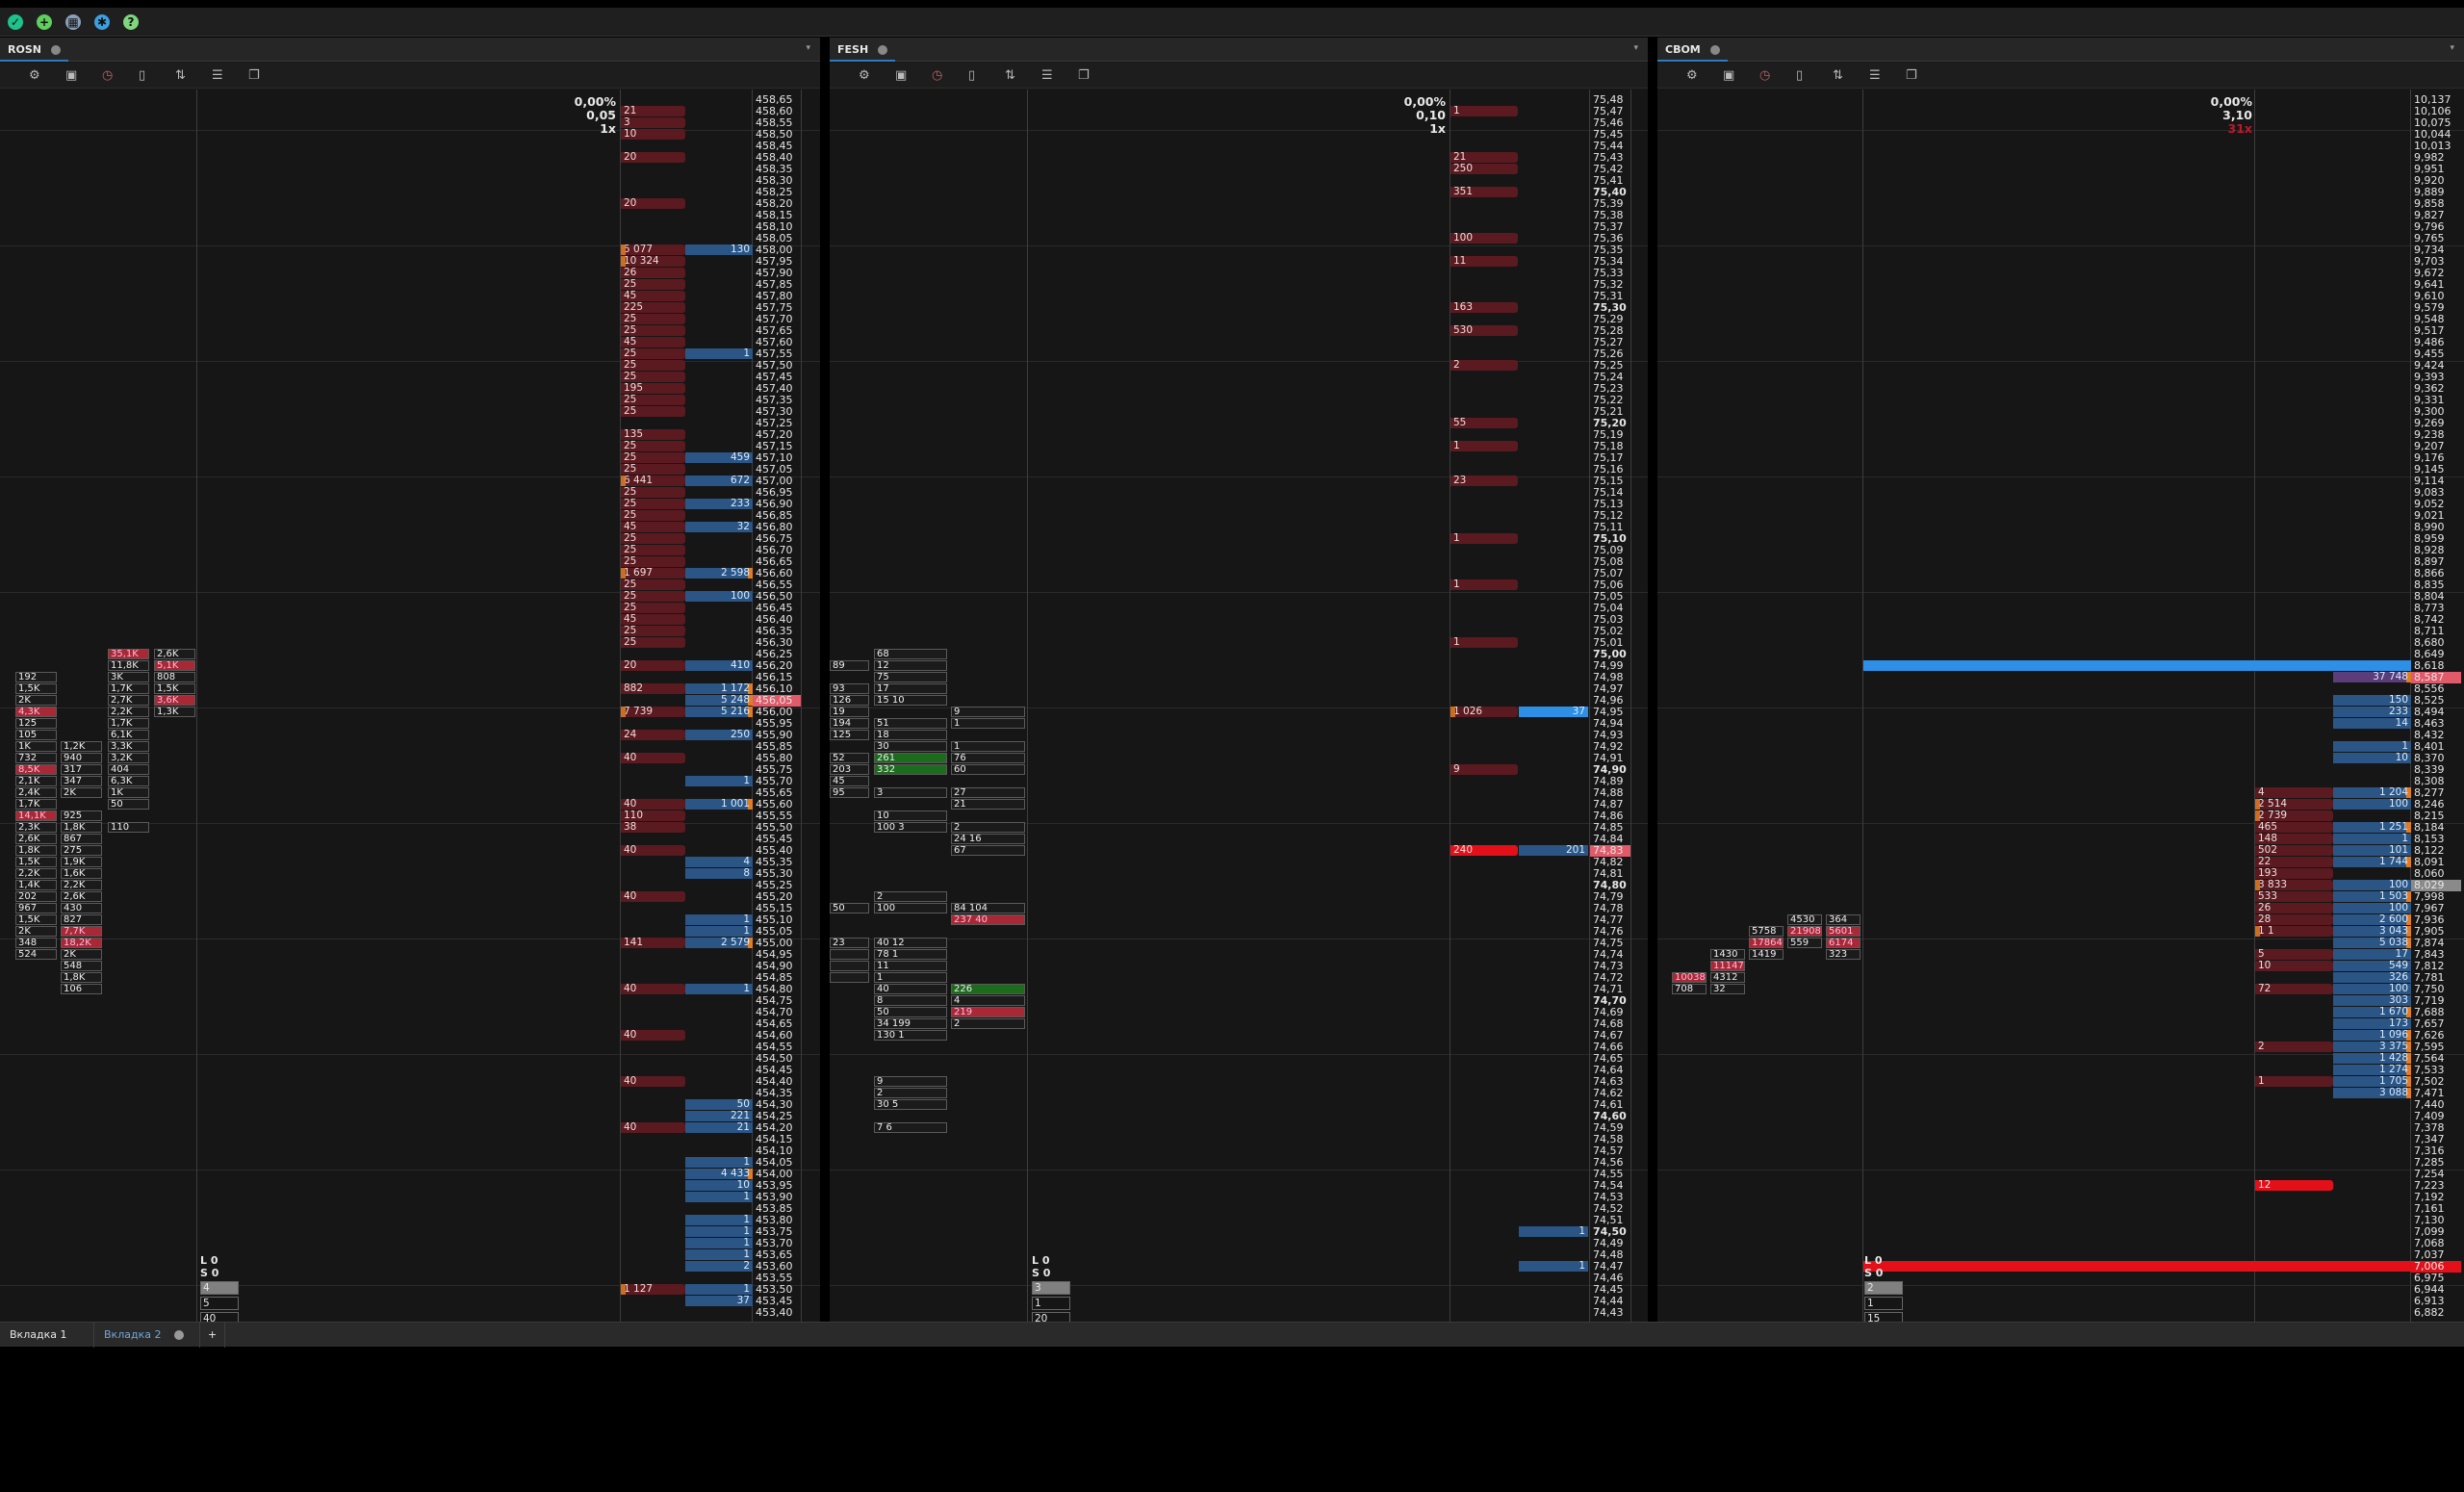  I want to click on price-level: 74,78, so click(1608, 908).